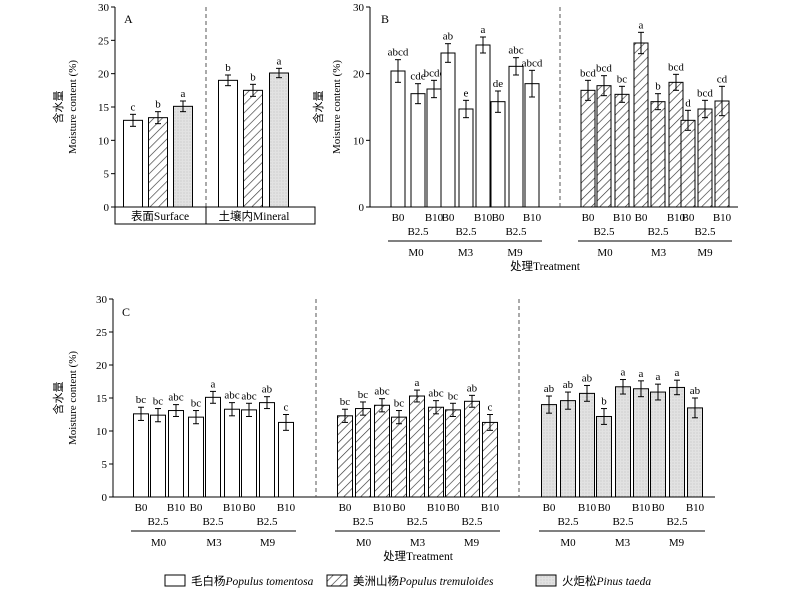 This screenshot has width=800, height=589. What do you see at coordinates (722, 79) in the screenshot?
I see `significance-label: cd` at bounding box center [722, 79].